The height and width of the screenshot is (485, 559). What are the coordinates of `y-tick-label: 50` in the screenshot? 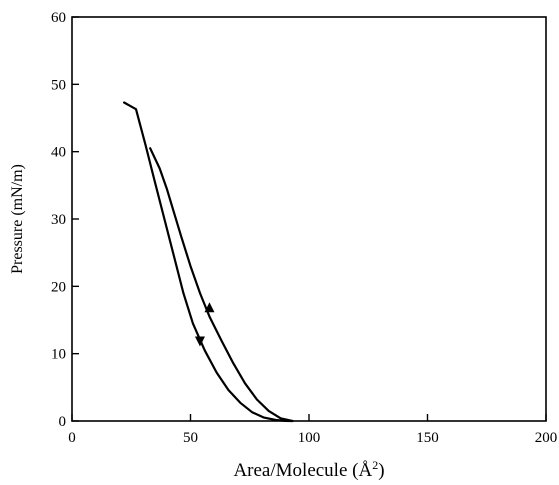 It's located at (58, 85).